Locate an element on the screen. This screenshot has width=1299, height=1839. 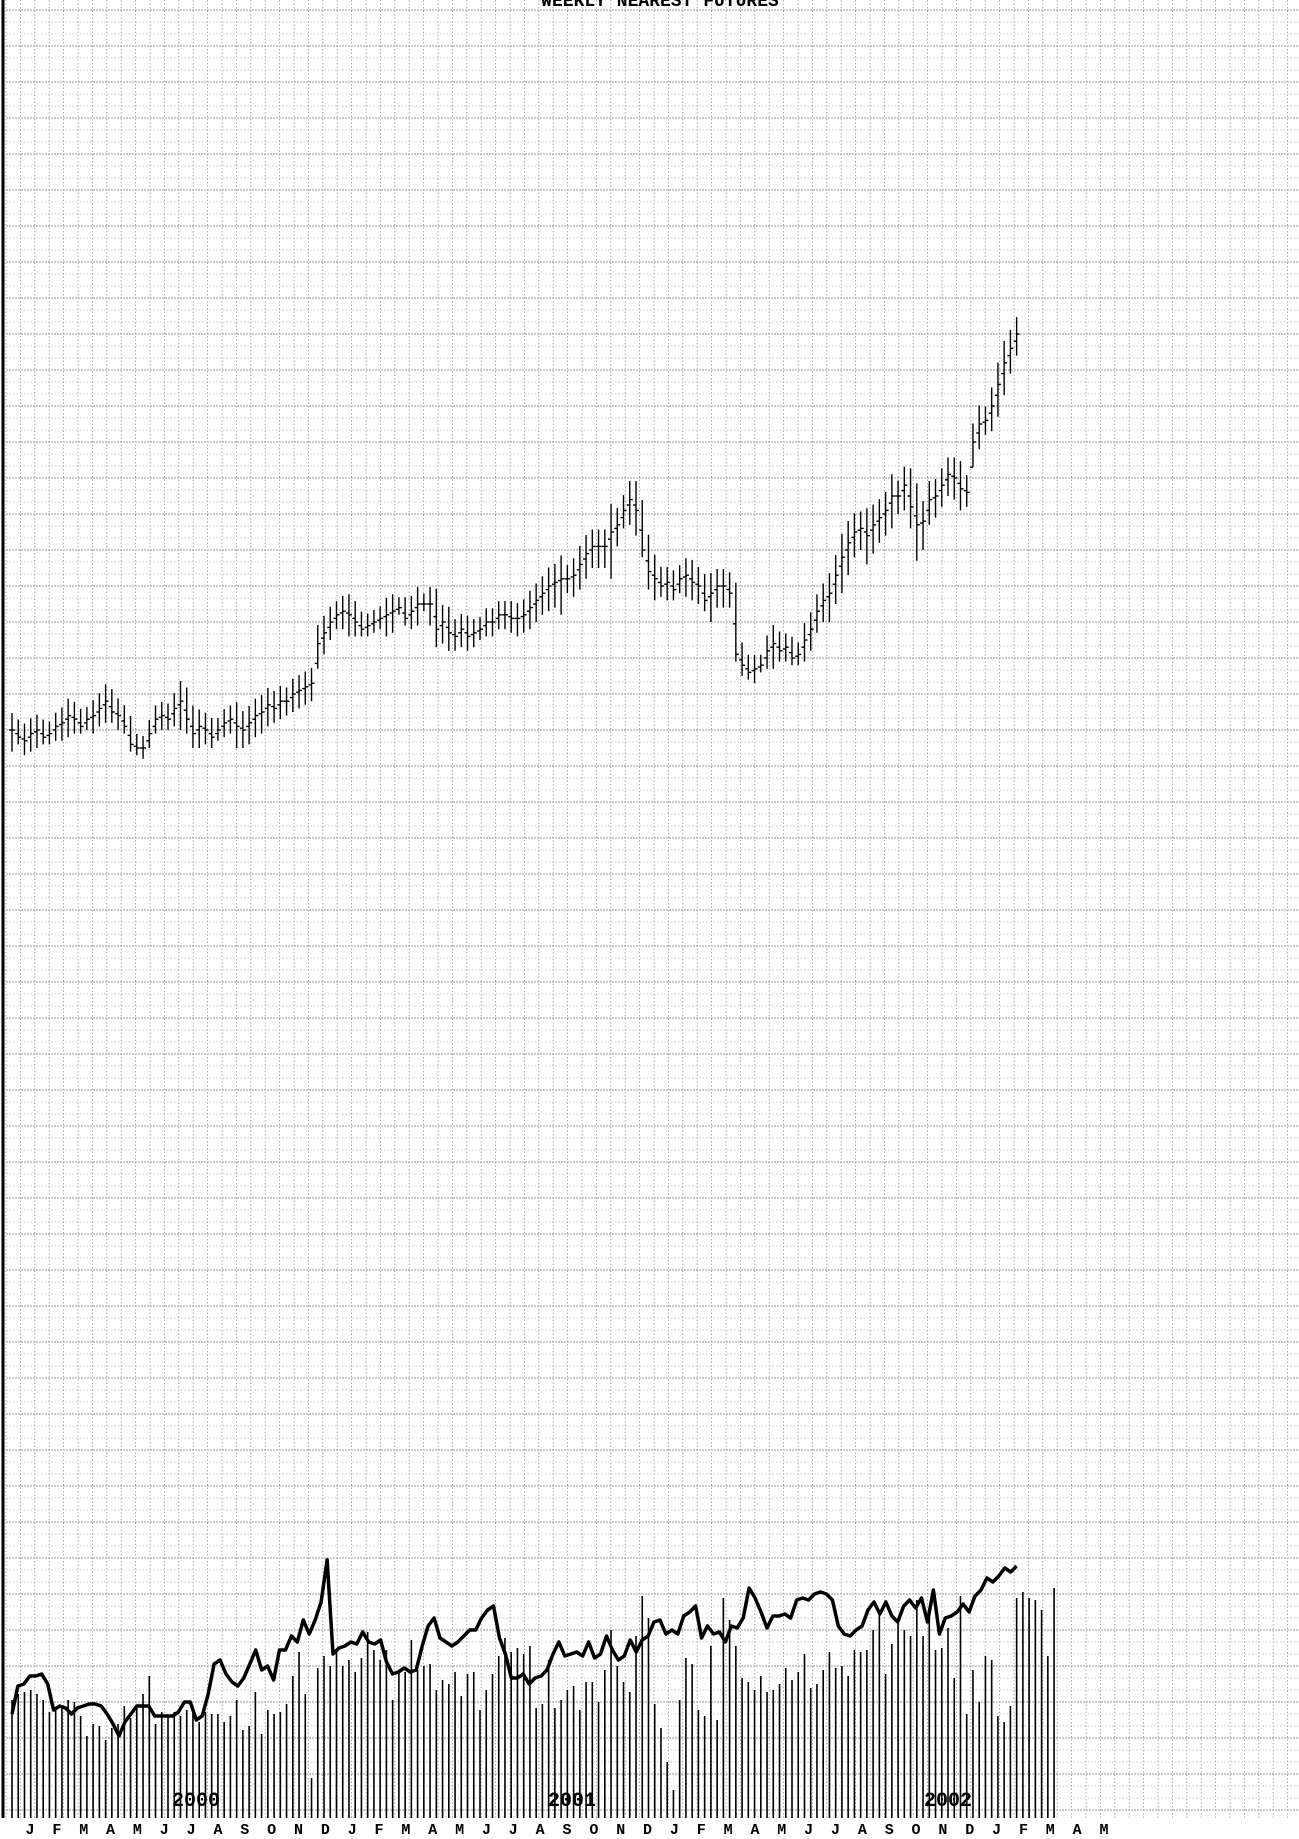
chart-title: WEEKLY NEAREST FUTURES is located at coordinates (660, 6).